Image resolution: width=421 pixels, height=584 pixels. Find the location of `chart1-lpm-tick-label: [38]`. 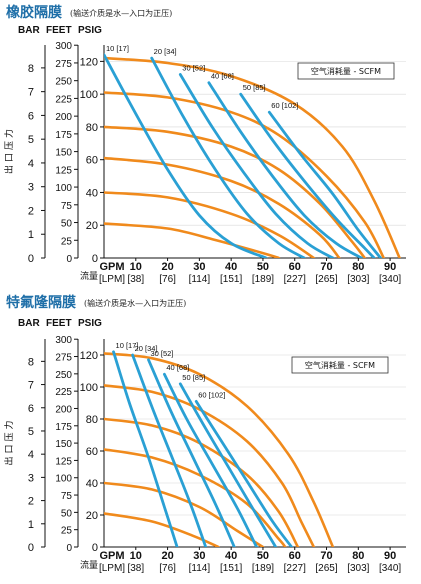

chart1-lpm-tick-label: [38] is located at coordinates (135, 279).